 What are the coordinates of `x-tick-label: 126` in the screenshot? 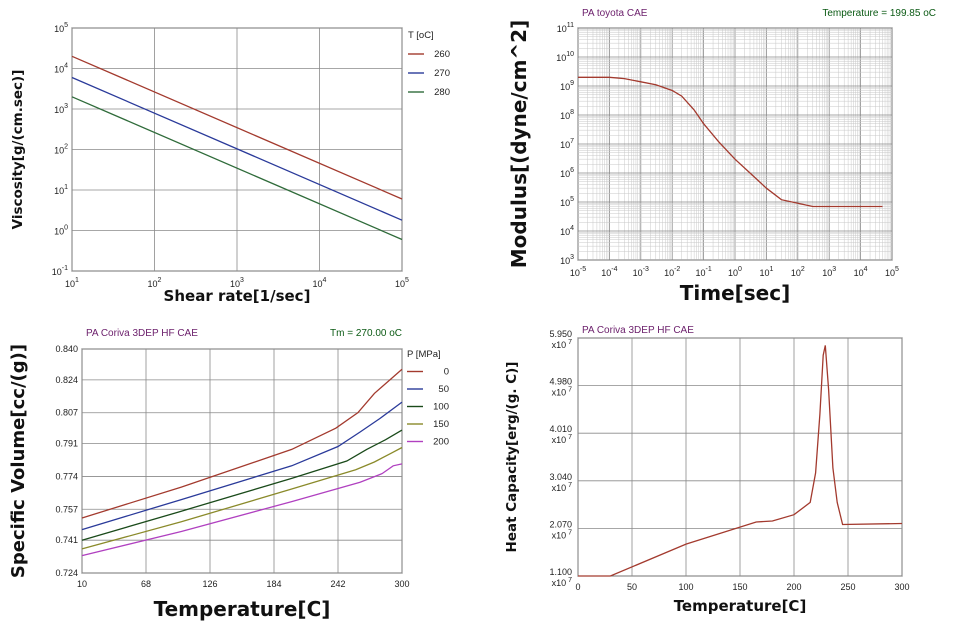 It's located at (209, 584).